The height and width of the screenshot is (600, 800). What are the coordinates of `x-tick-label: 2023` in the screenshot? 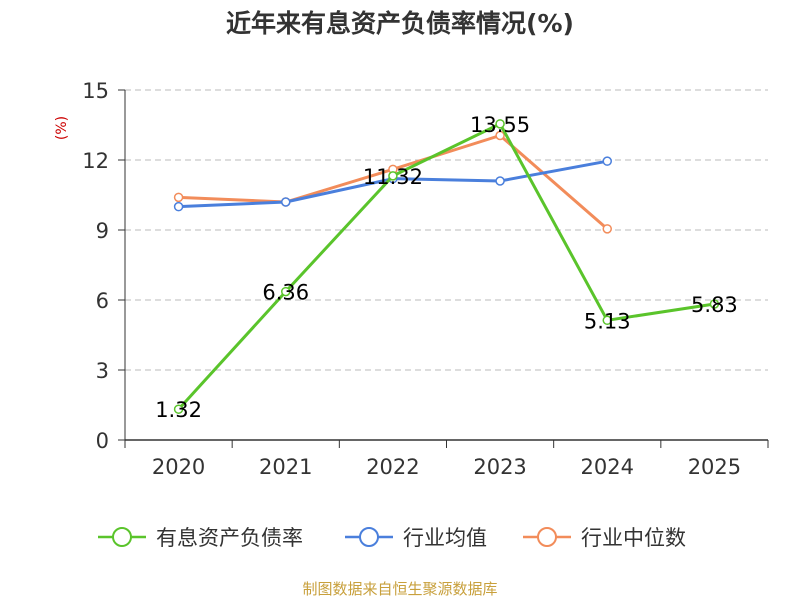 It's located at (499, 467).